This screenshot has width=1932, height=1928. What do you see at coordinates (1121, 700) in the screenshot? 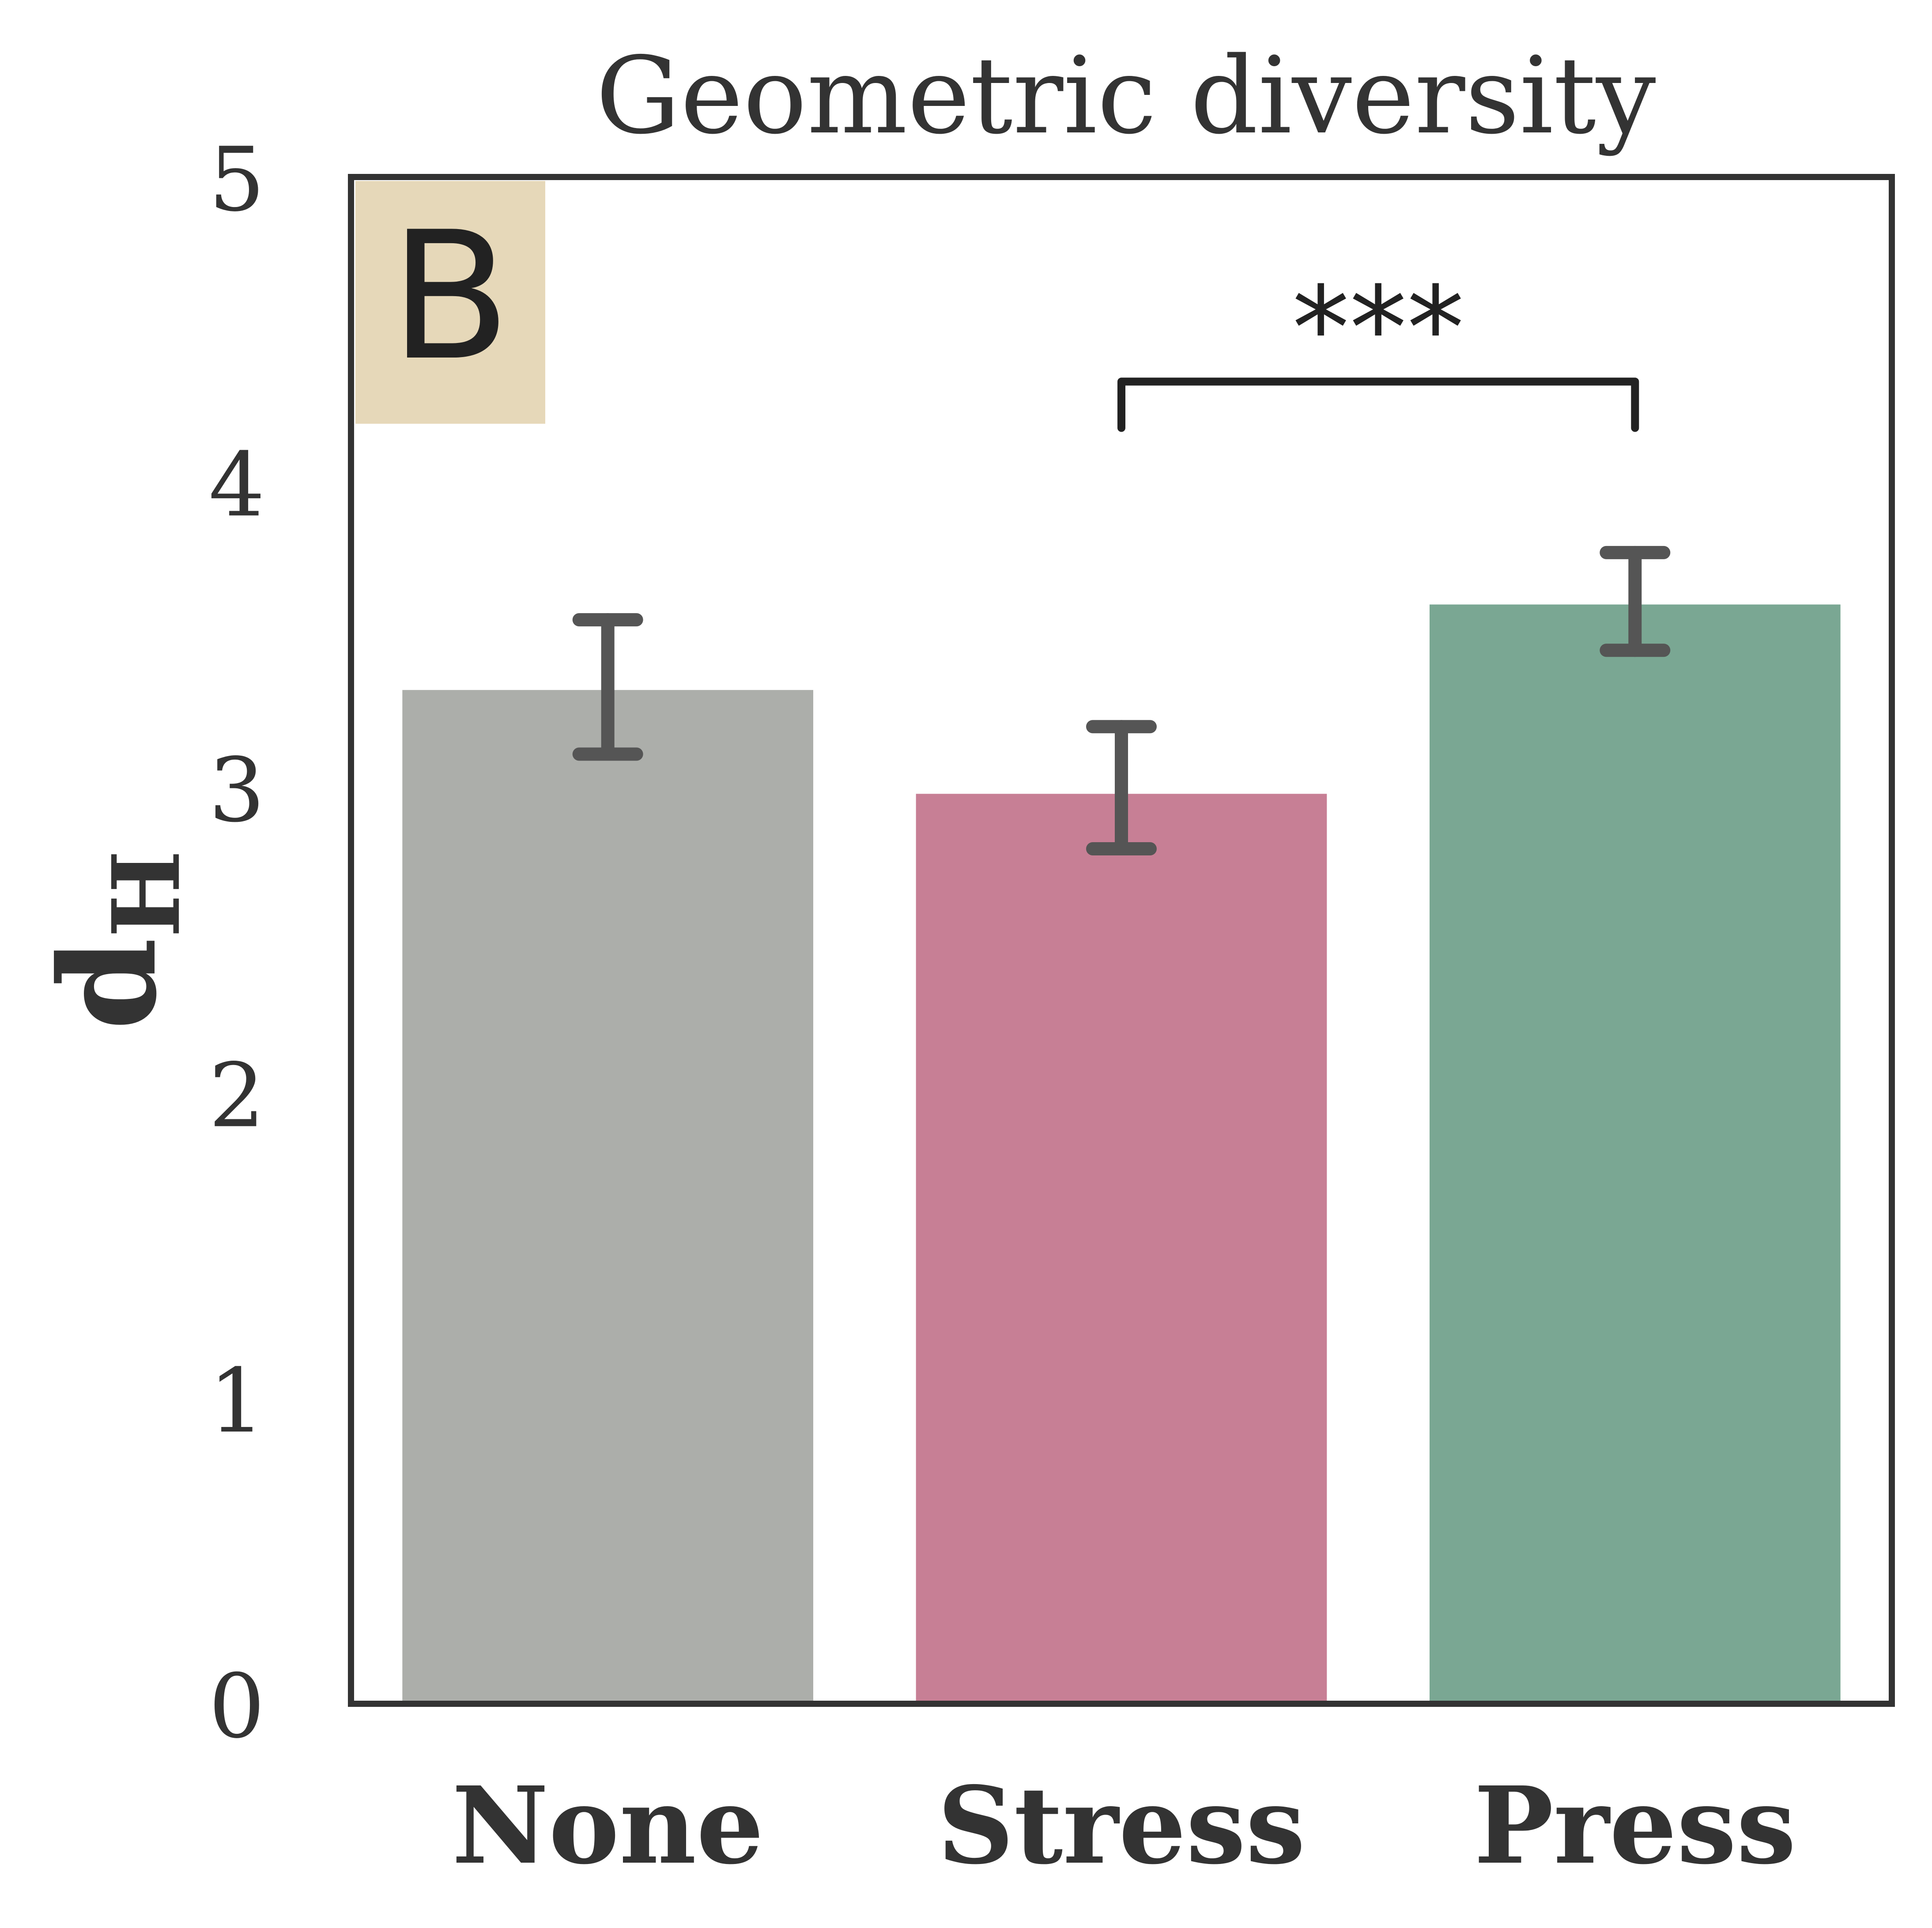
I see `error-bars-layer` at bounding box center [1121, 700].